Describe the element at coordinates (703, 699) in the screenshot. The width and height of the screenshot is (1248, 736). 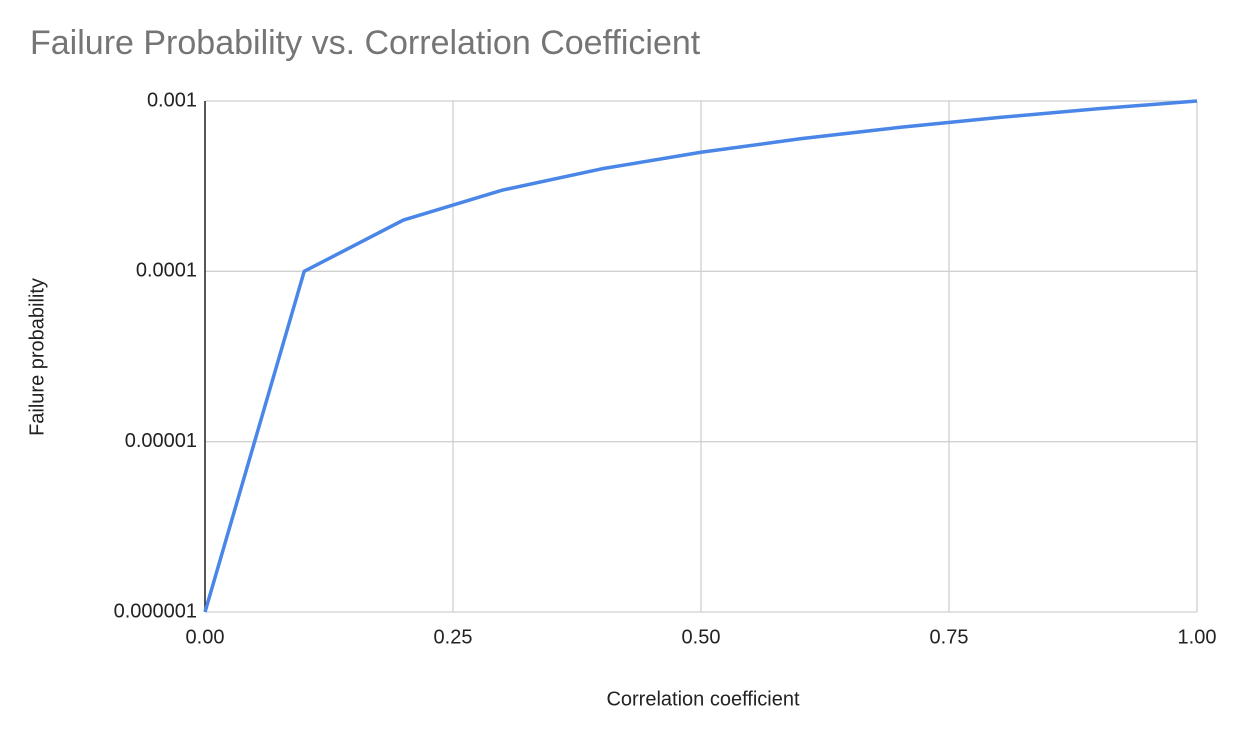
I see `x-axis-label: Correlation coefficient` at that location.